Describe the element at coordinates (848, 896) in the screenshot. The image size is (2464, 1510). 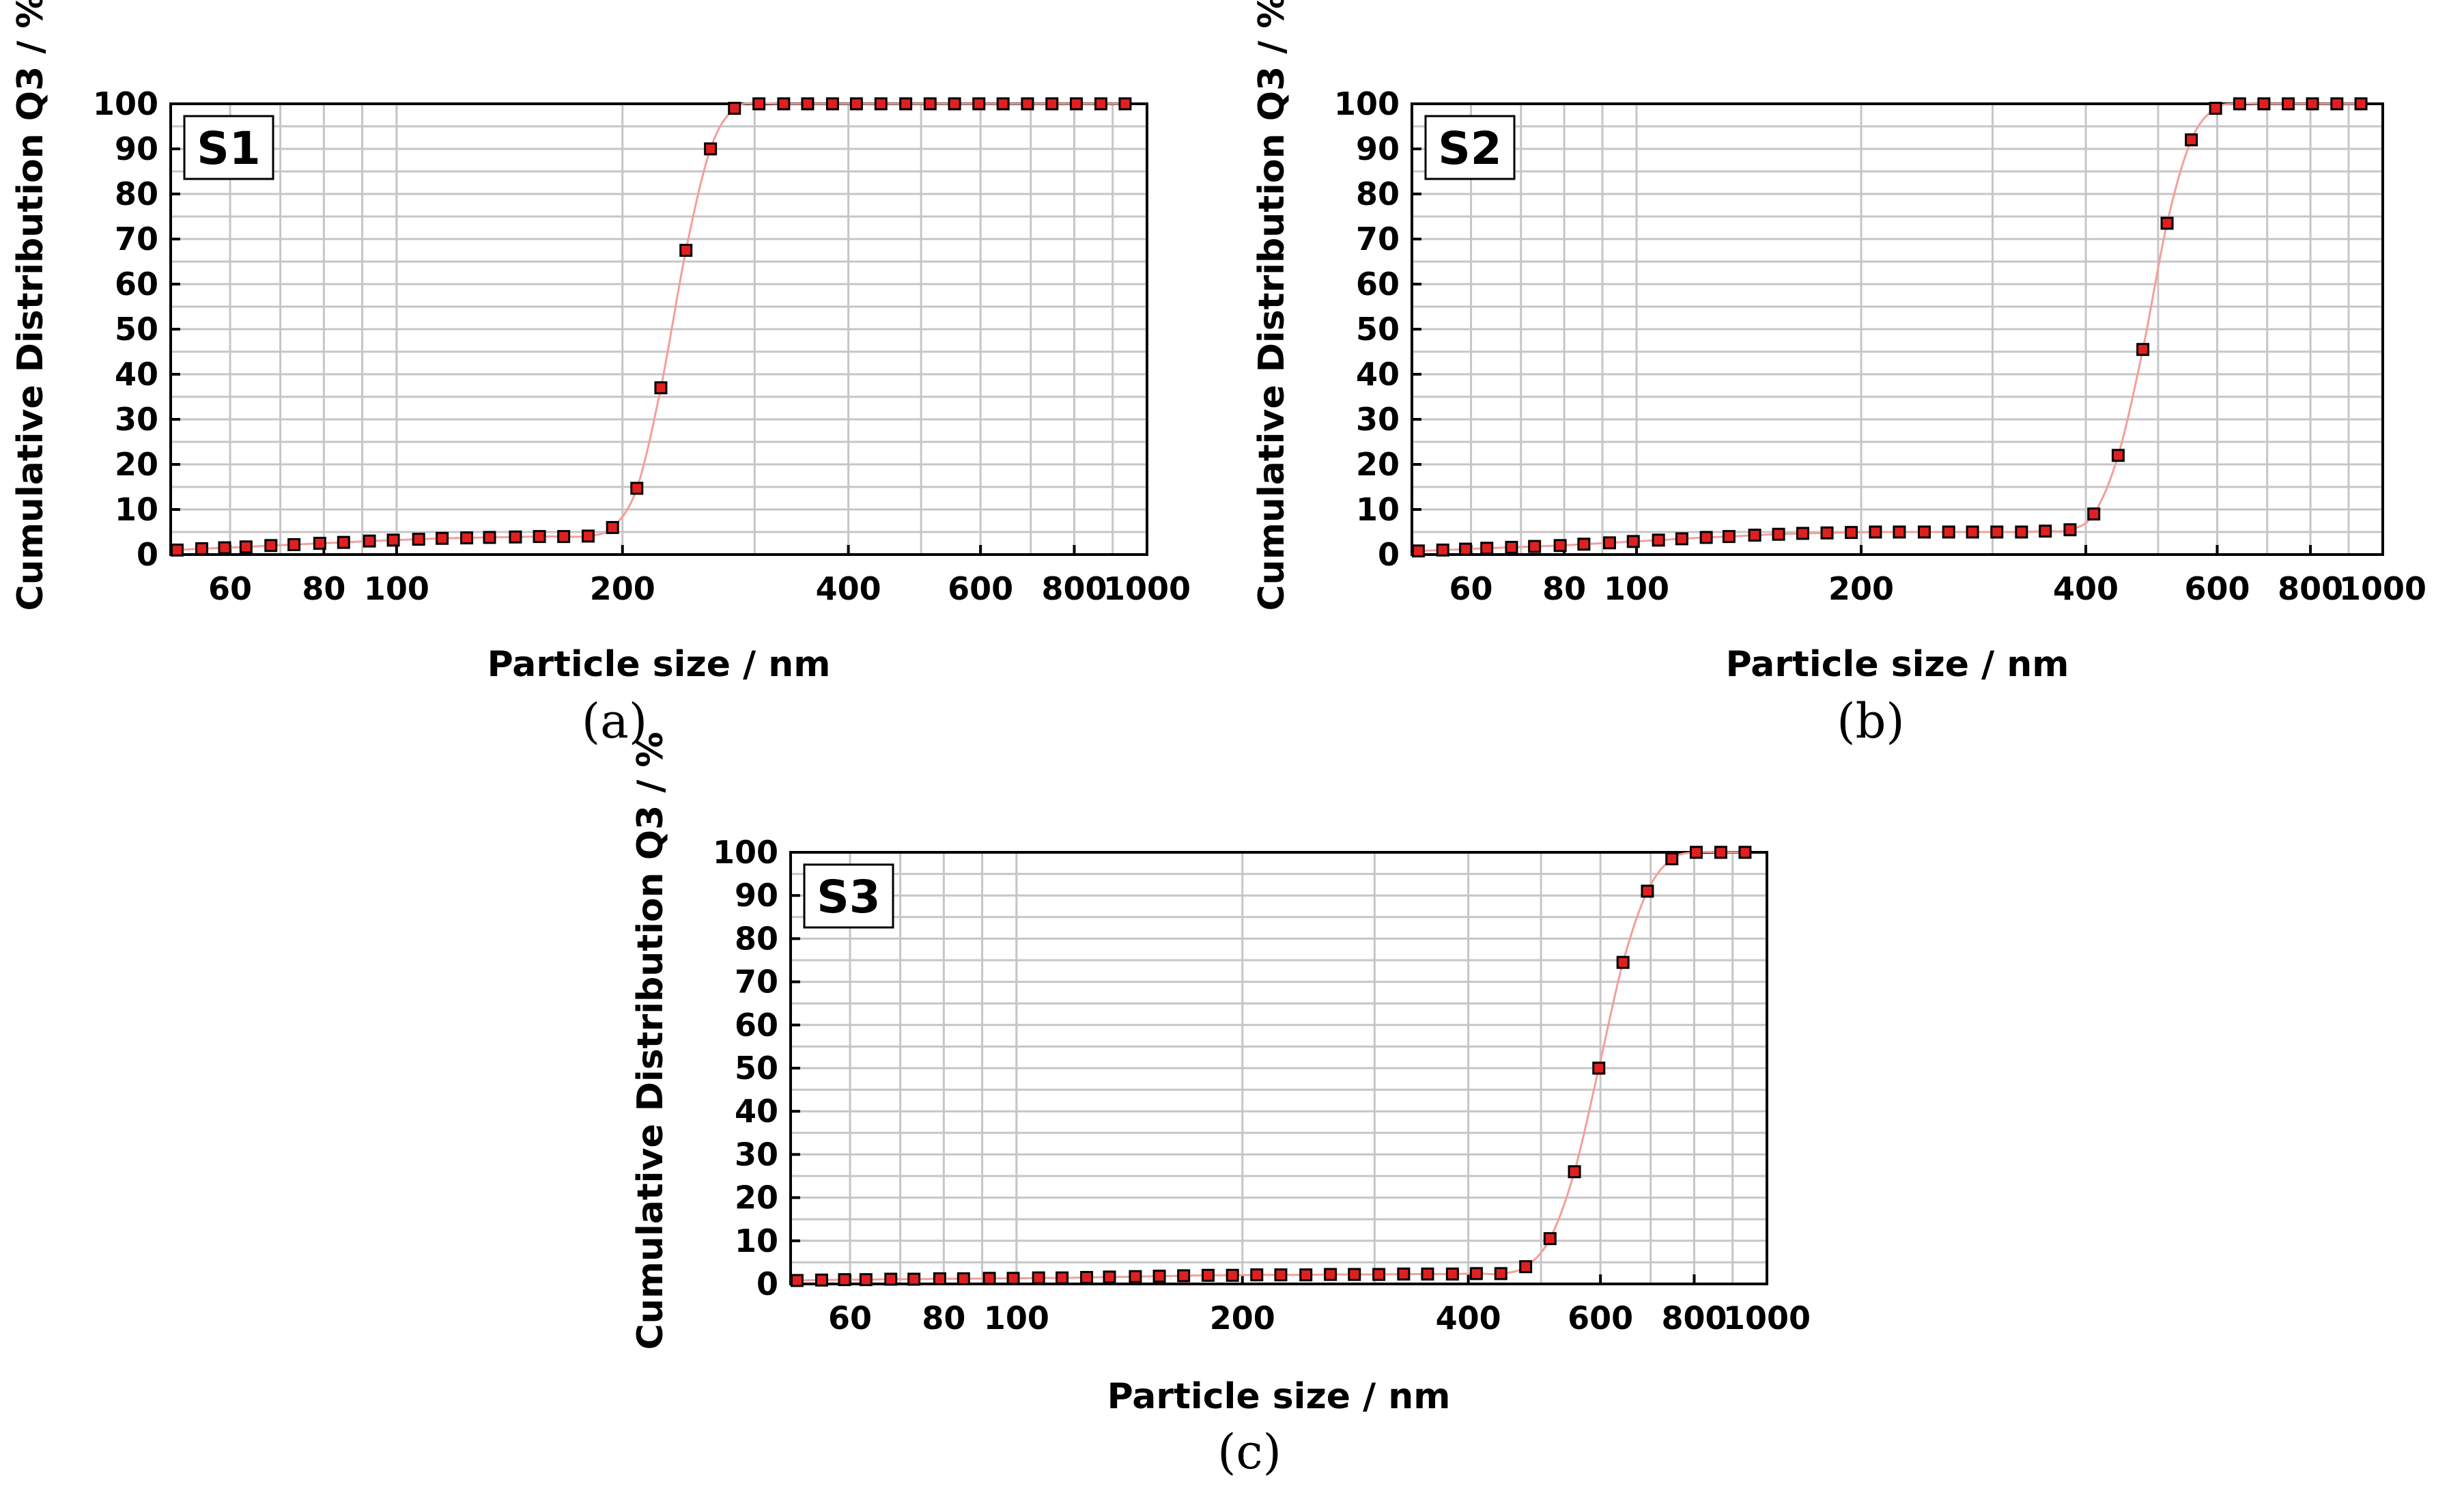
I see `sample-tag-box` at that location.